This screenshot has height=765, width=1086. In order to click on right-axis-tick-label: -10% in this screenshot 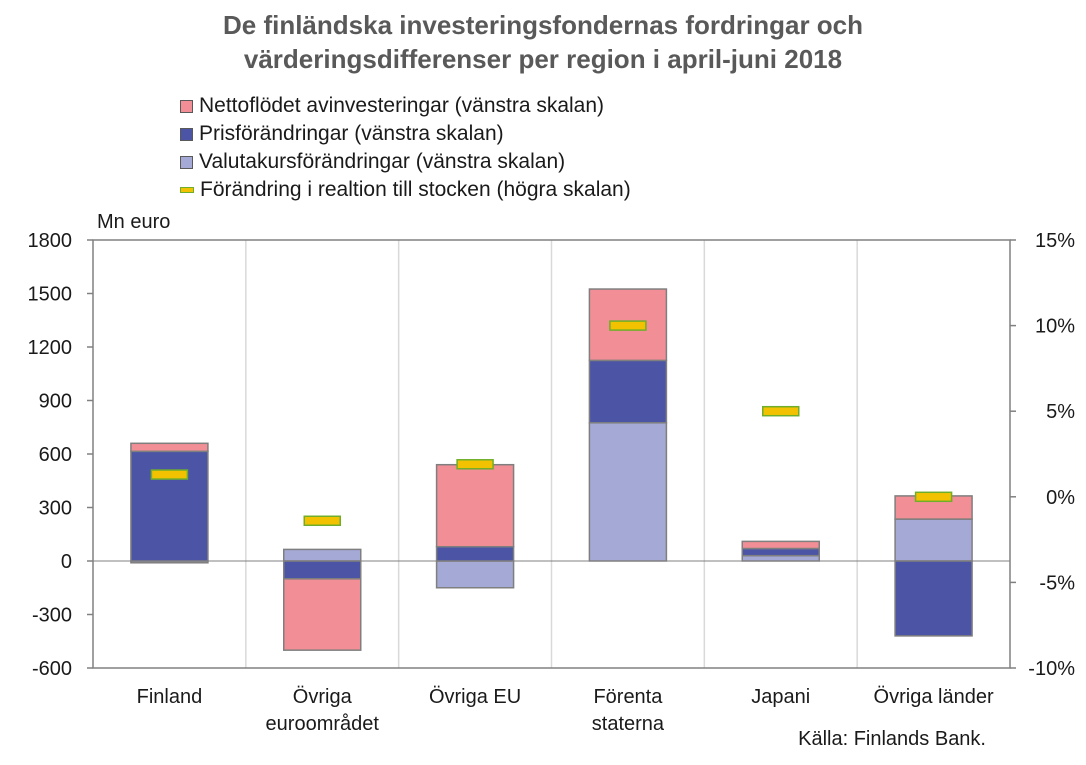, I will do `click(1051, 669)`.